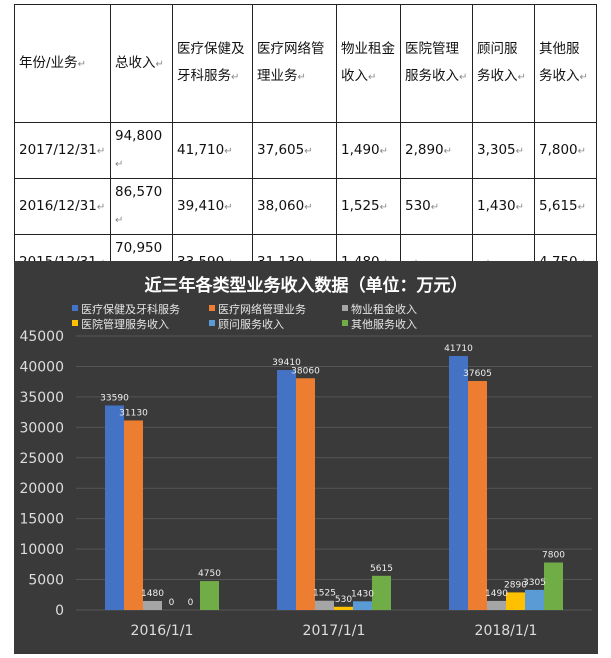  What do you see at coordinates (294, 63) in the screenshot?
I see `header-cell-network: 医疗网络管理业务↵` at bounding box center [294, 63].